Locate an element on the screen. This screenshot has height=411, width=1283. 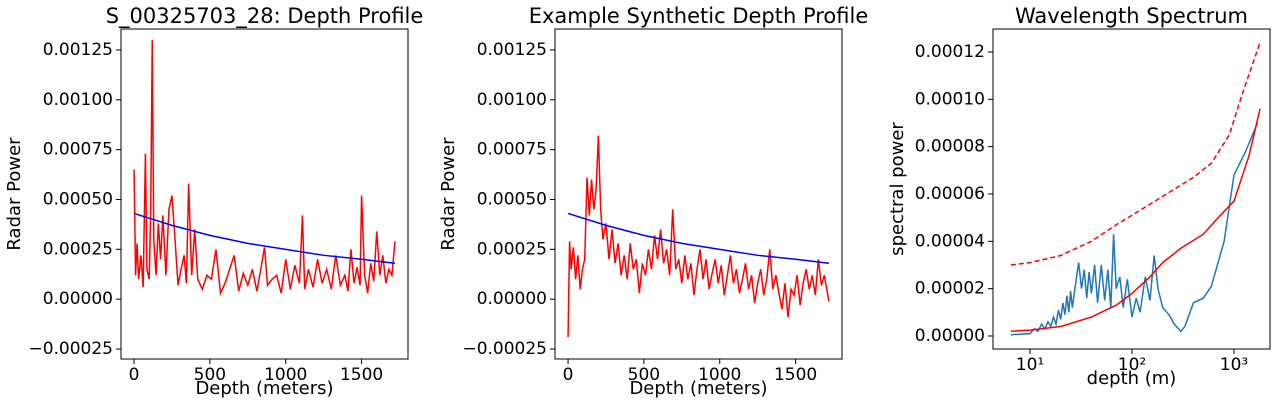
chart-title: Wavelength Spectrum is located at coordinates (1131, 16).